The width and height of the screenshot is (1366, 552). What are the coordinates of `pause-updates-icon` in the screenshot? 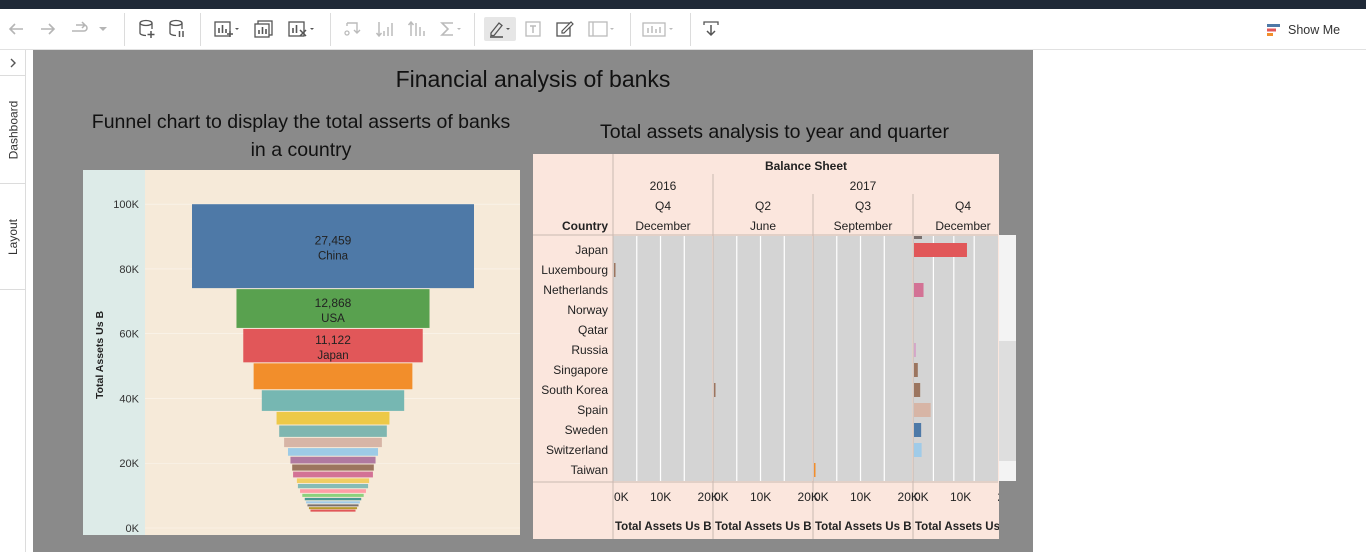 It's located at (177, 29).